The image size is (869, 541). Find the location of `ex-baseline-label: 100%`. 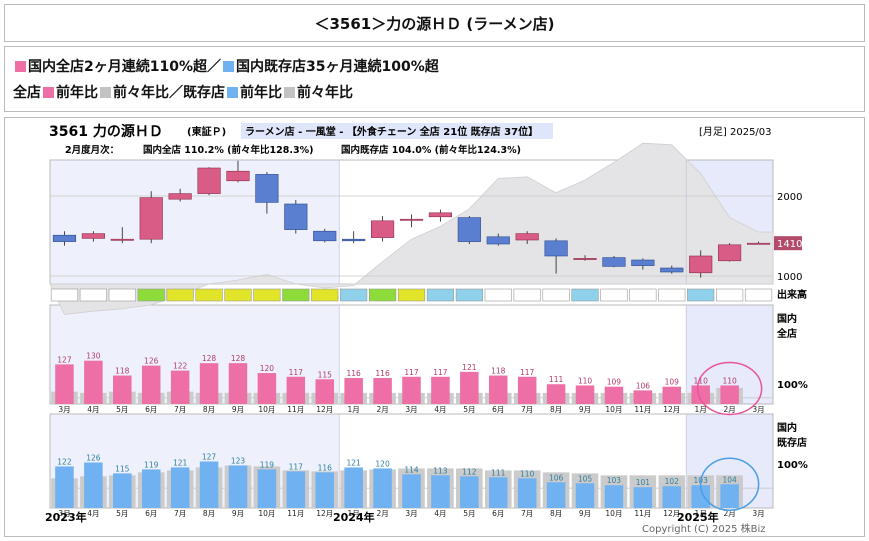

ex-baseline-label: 100% is located at coordinates (792, 465).